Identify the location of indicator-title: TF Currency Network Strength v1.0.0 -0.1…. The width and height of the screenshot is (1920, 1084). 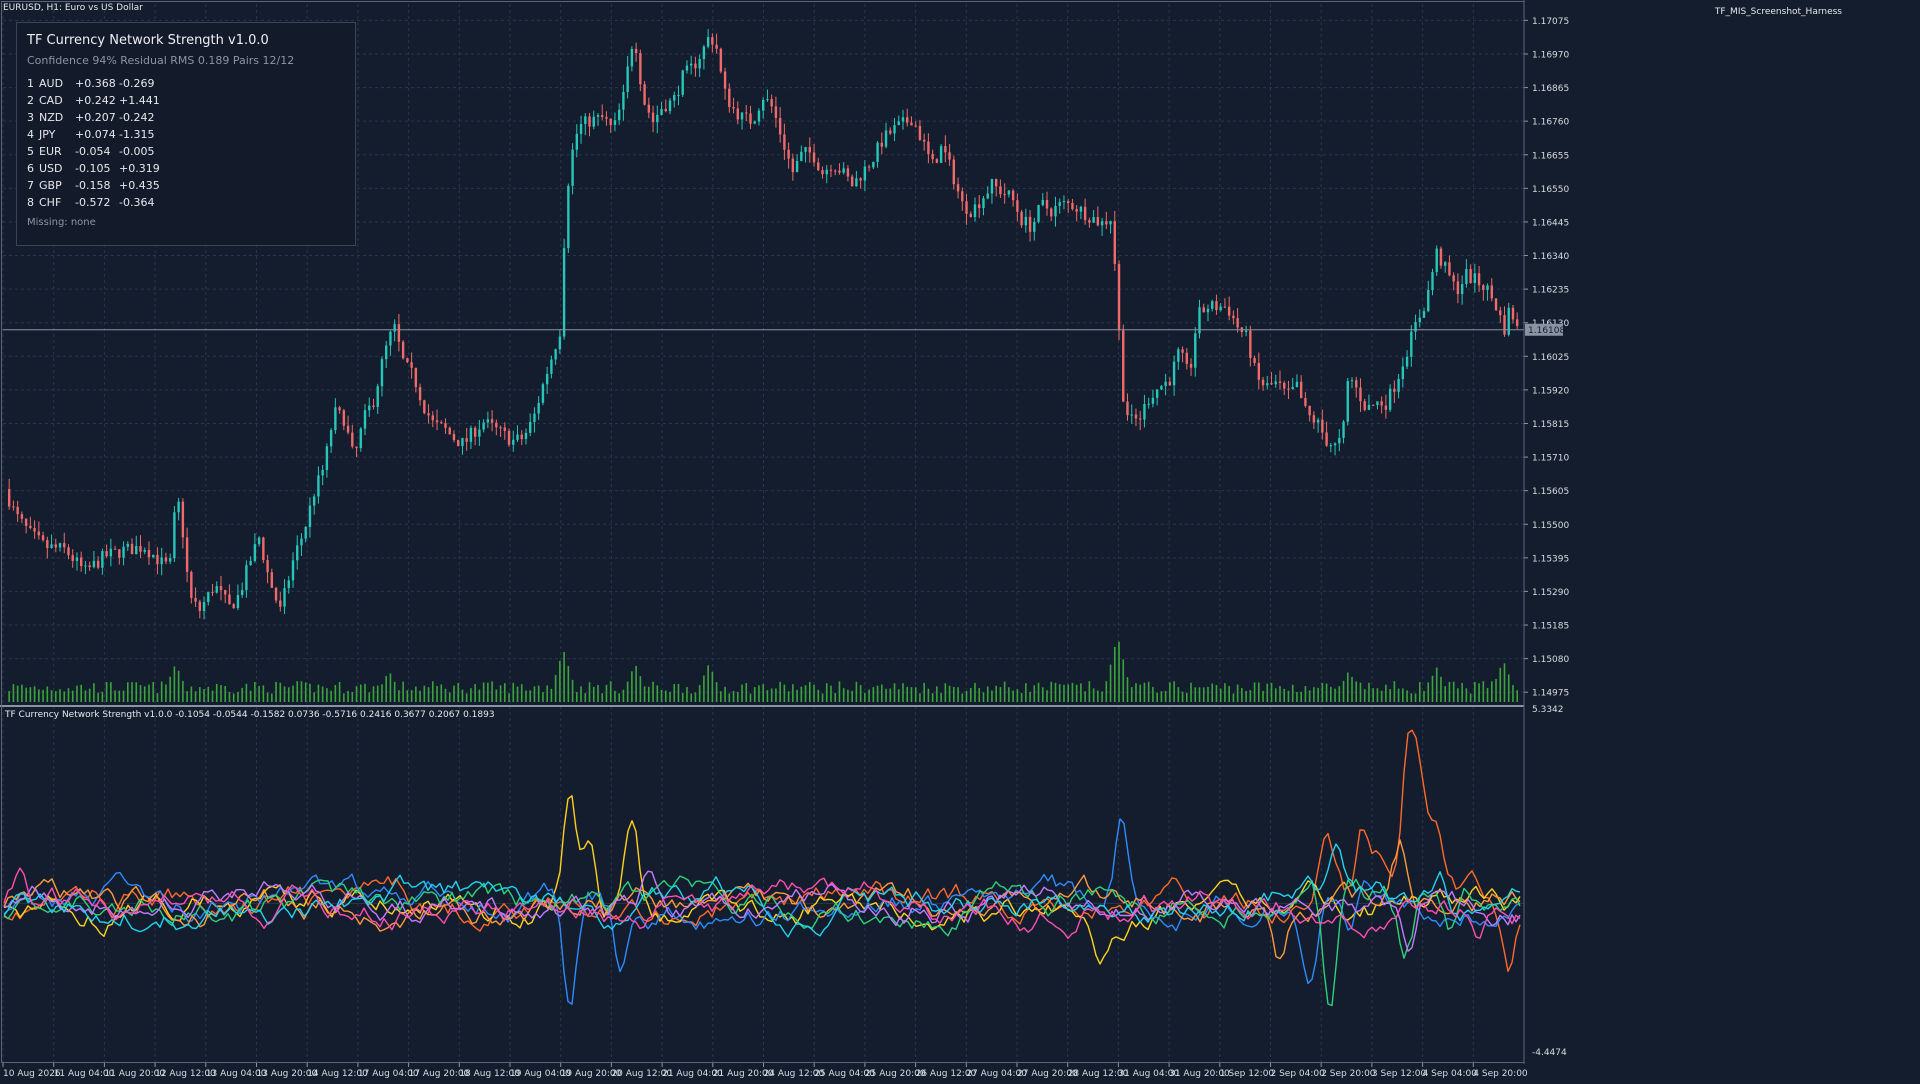
(250, 715).